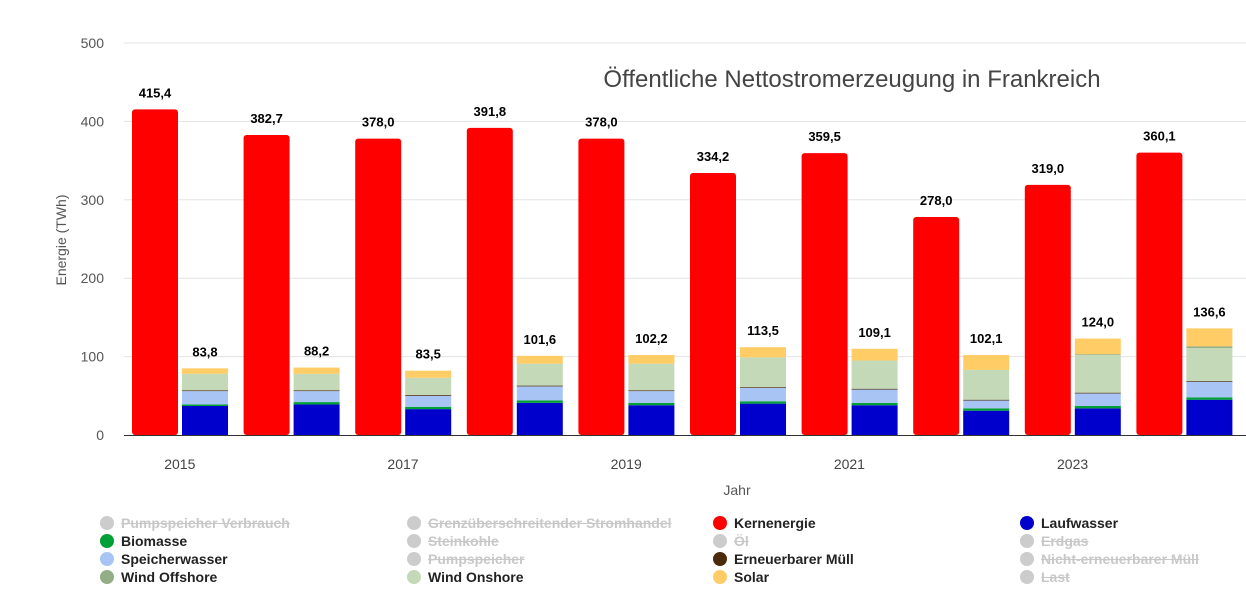 This screenshot has height=601, width=1246. What do you see at coordinates (1069, 523) in the screenshot?
I see `legend-item-laufwasser: Laufwasser` at bounding box center [1069, 523].